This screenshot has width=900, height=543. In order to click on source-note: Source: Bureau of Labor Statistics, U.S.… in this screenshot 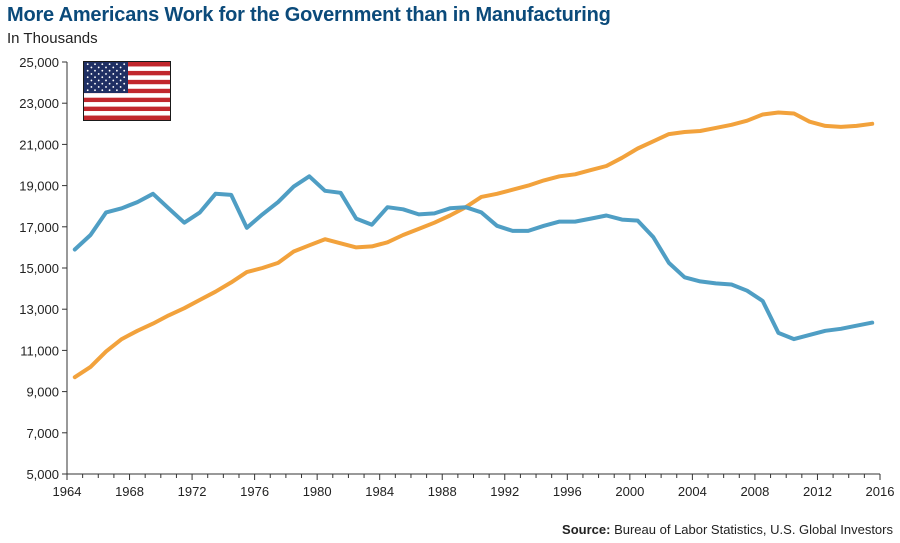, I will do `click(727, 529)`.